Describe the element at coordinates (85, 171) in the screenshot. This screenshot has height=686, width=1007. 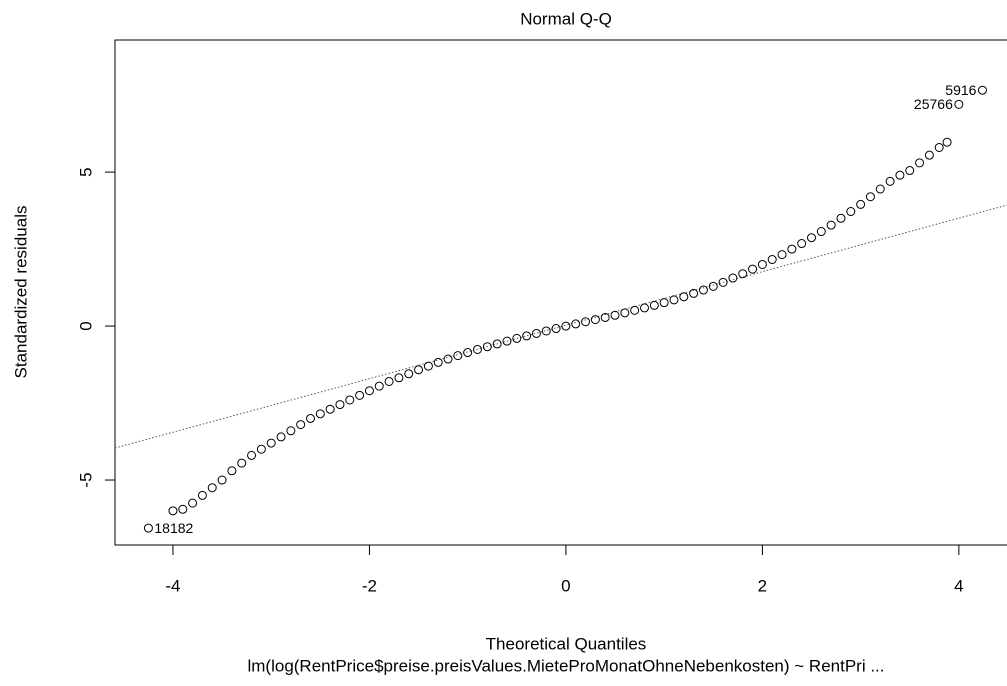
I see `y-tick-label: 5` at that location.